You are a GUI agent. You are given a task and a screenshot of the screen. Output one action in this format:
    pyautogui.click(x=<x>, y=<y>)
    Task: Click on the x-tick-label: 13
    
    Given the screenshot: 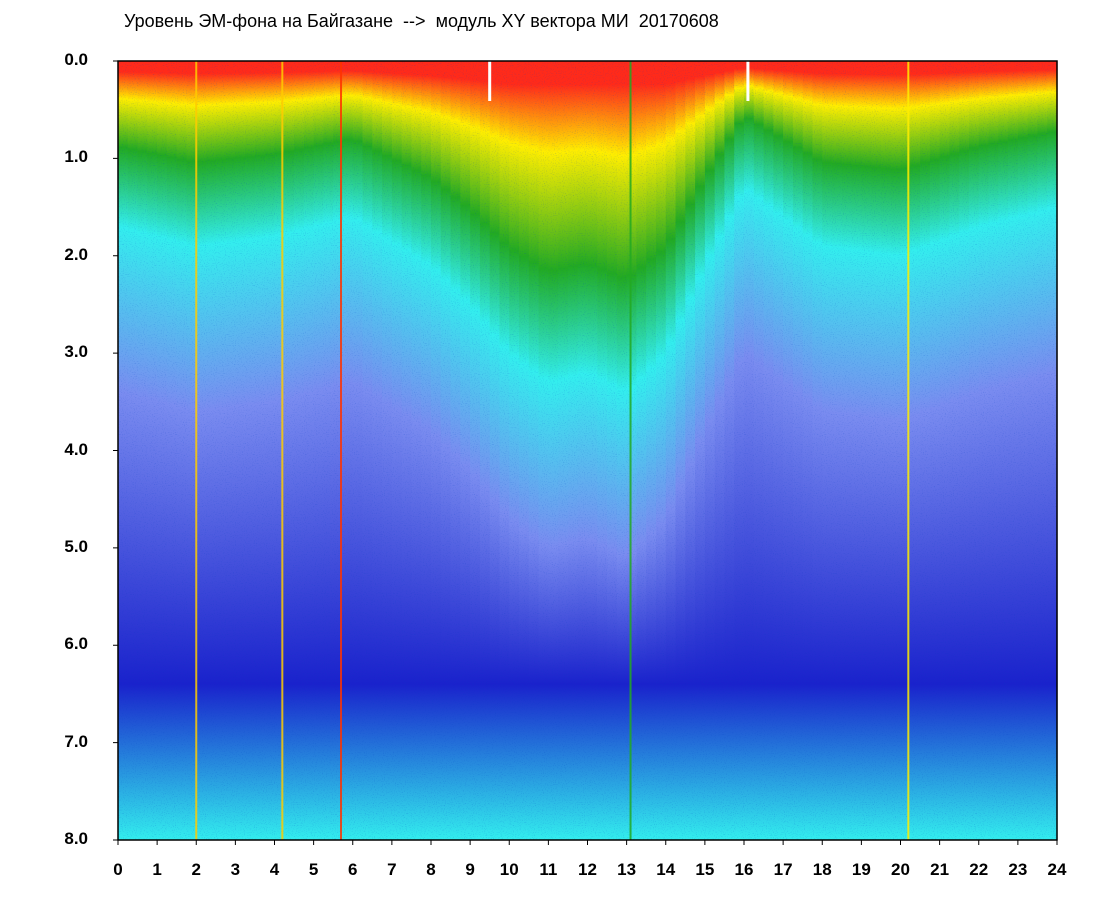 What is the action you would take?
    pyautogui.click(x=627, y=869)
    